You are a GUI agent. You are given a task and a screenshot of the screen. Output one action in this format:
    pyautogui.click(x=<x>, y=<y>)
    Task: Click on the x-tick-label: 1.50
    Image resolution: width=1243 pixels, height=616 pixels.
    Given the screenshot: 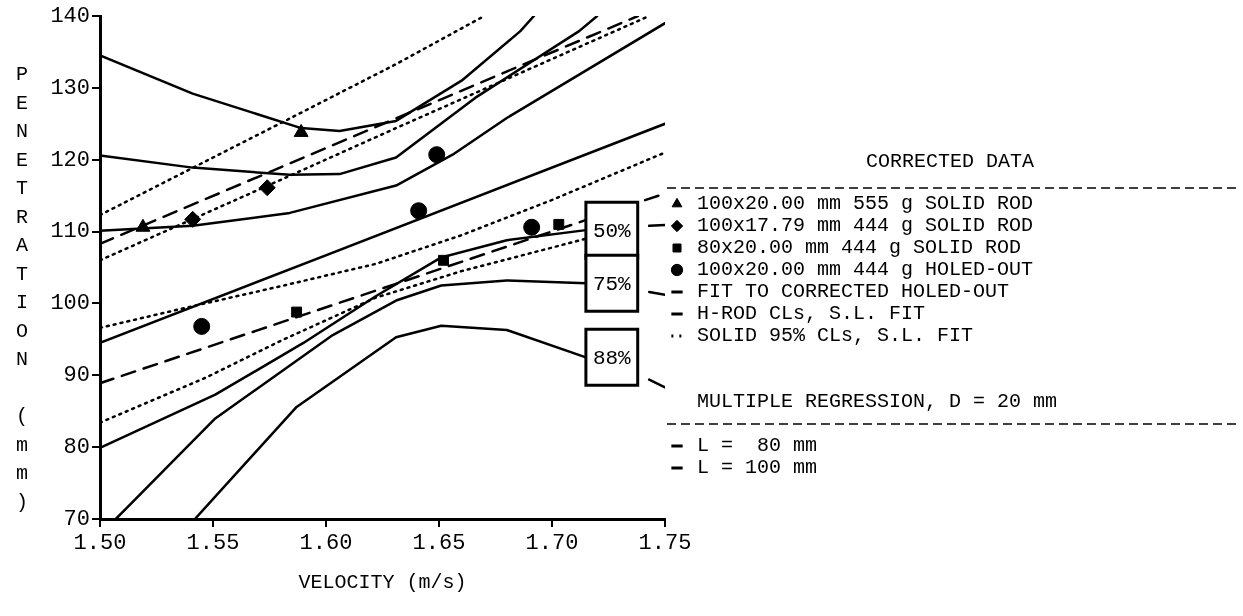 What is the action you would take?
    pyautogui.click(x=100, y=544)
    